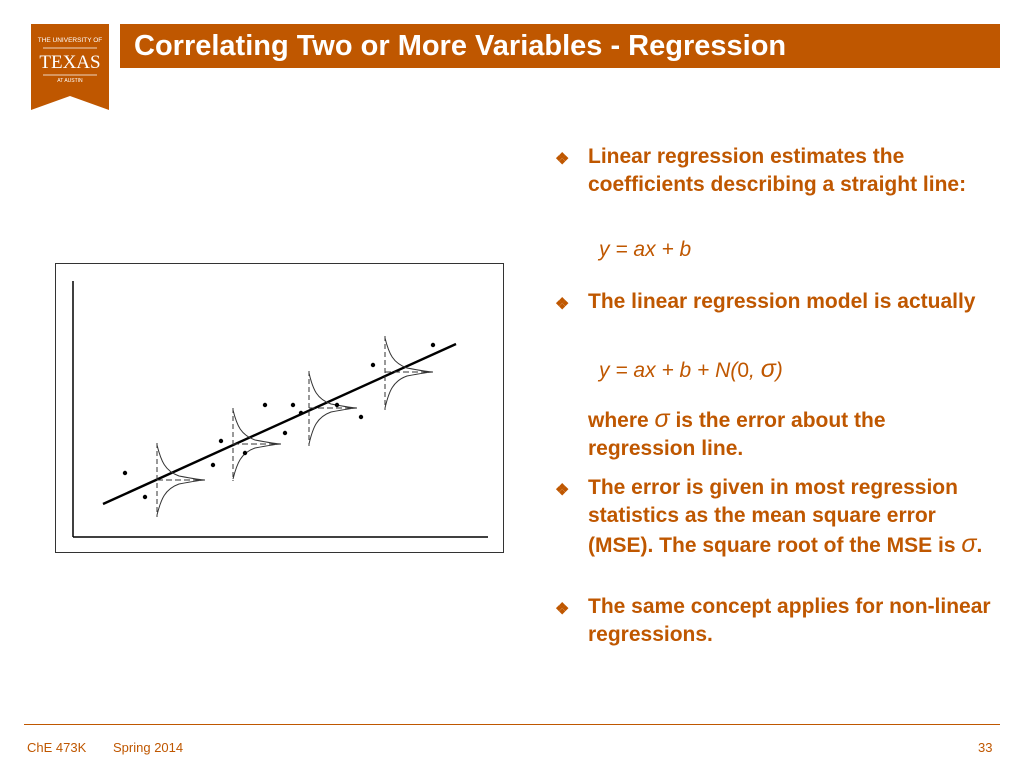 Image resolution: width=1024 pixels, height=768 pixels. I want to click on page-number: 33, so click(985, 747).